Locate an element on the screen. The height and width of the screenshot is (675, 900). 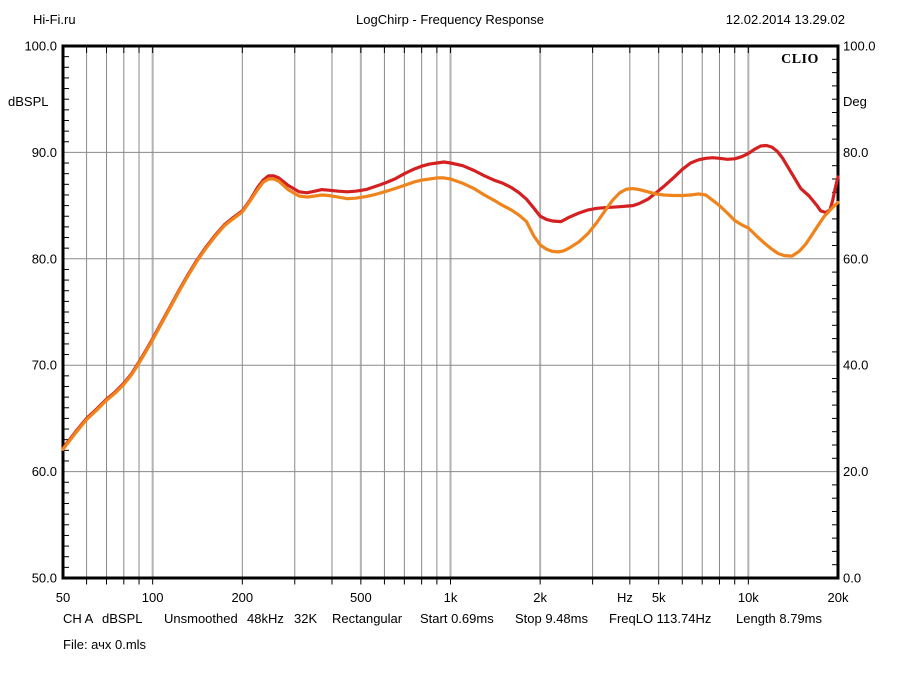
left-axis-tick-labels: 100.0 90.0 80.0 70.0 60.0 50.0 is located at coordinates (40, 312).